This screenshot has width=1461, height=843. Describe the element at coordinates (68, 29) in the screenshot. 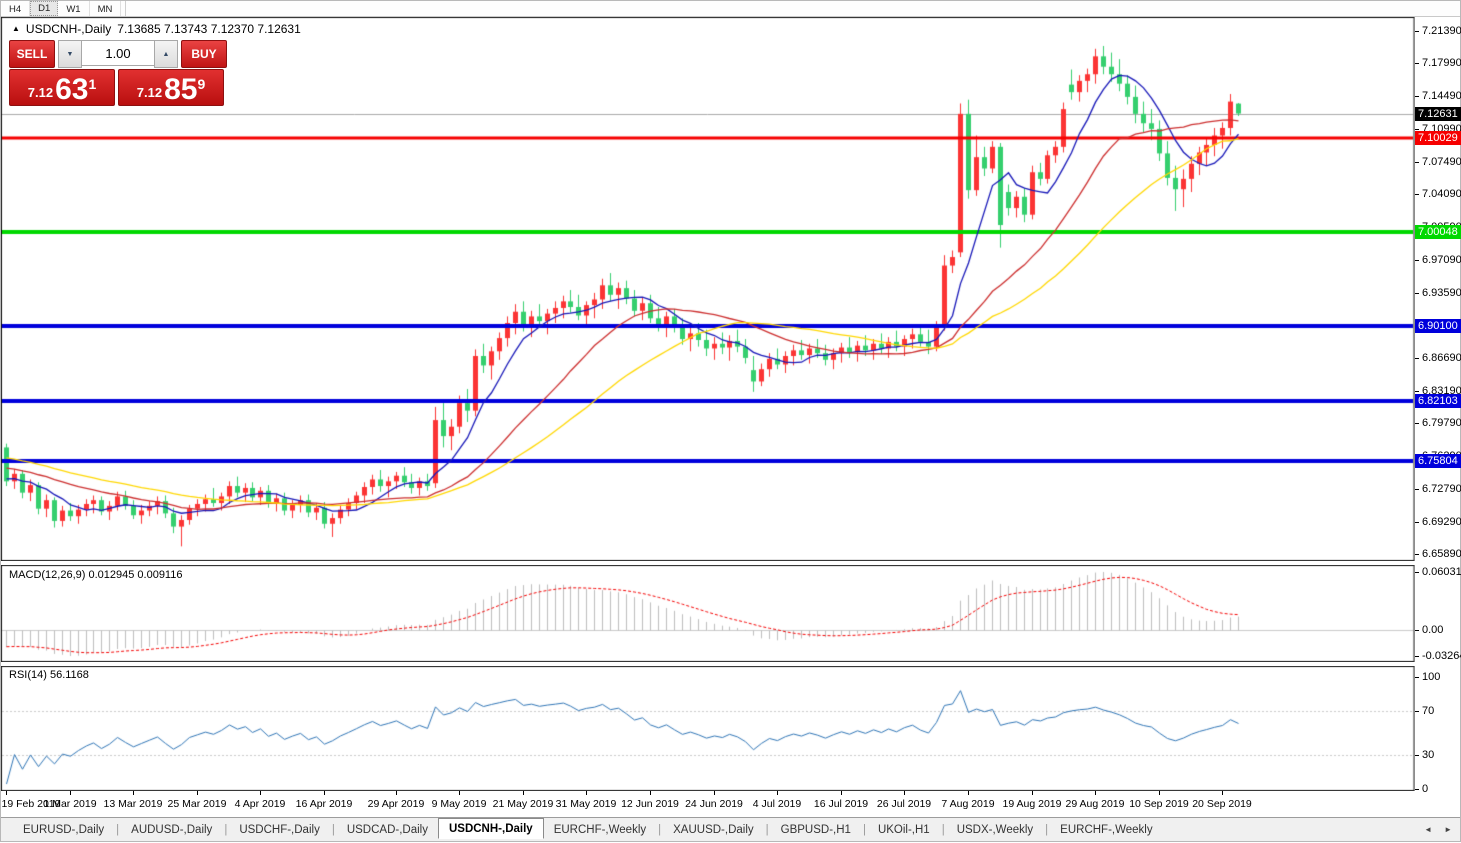

I see `chart-symbol-label: USDCNH-,Daily` at that location.